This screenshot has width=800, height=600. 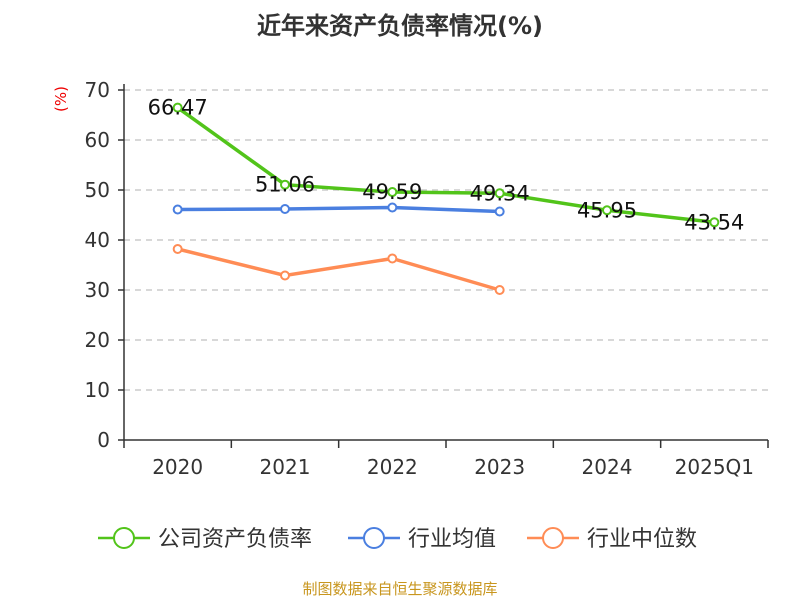 What do you see at coordinates (499, 467) in the screenshot?
I see `x-tick-label: 2023` at bounding box center [499, 467].